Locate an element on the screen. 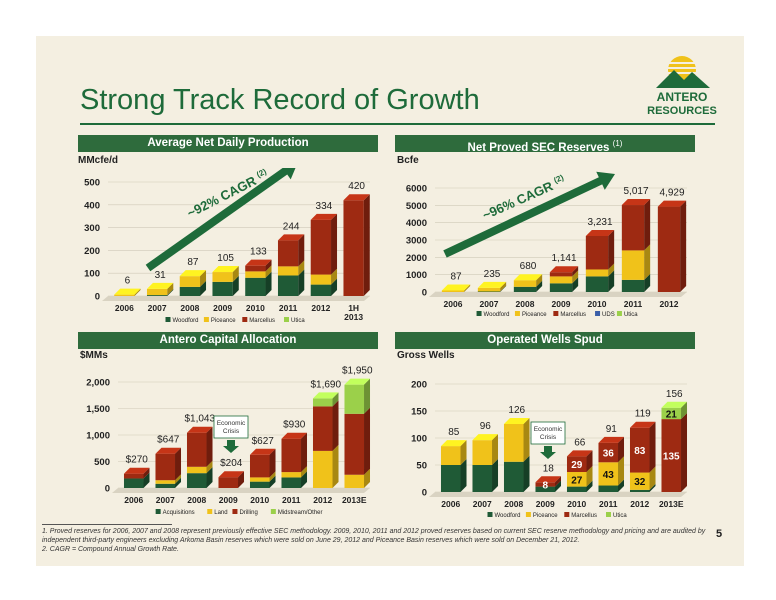 This screenshot has width=776, height=600. reserves-cagr-arrow-shape is located at coordinates (529, 214).